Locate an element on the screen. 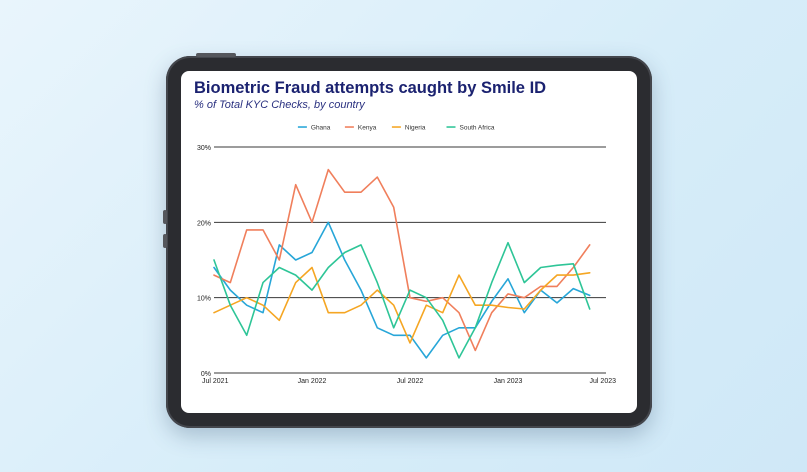  x-tick-label: Jul 2023 is located at coordinates (603, 381).